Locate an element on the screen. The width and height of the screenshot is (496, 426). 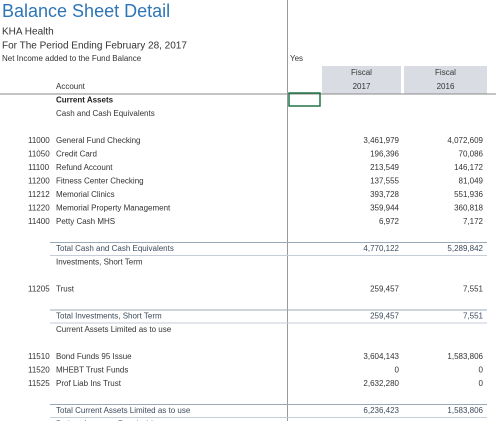
amount: 359,944 is located at coordinates (384, 208).